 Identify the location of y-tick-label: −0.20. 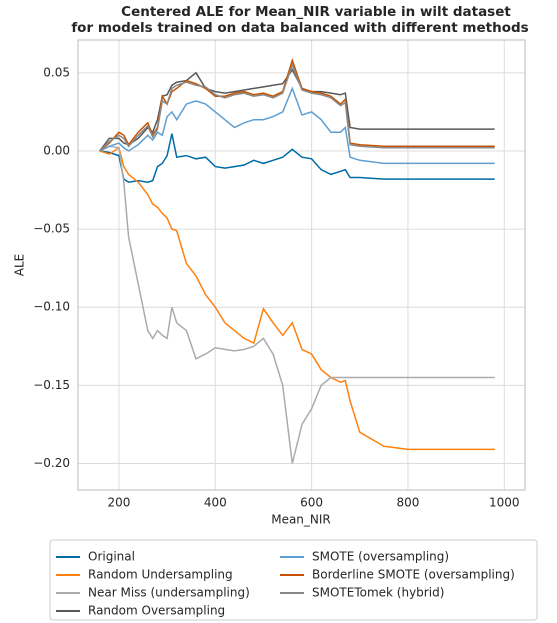
(51, 463).